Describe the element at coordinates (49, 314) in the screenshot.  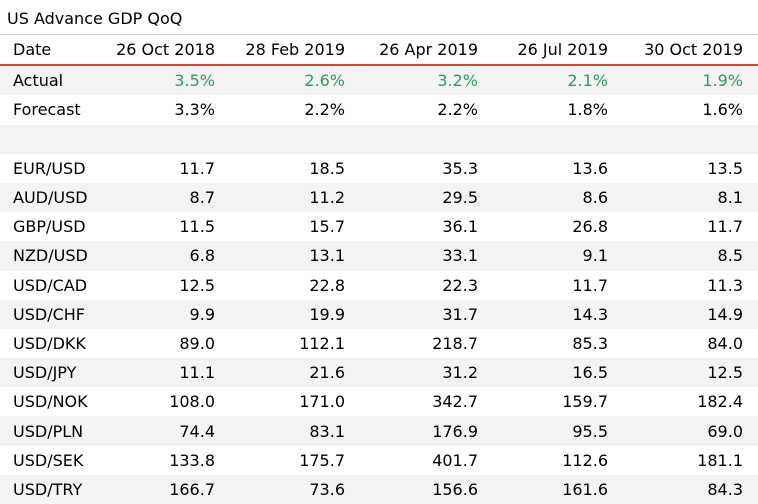
I see `pair-label: USD/CHF` at that location.